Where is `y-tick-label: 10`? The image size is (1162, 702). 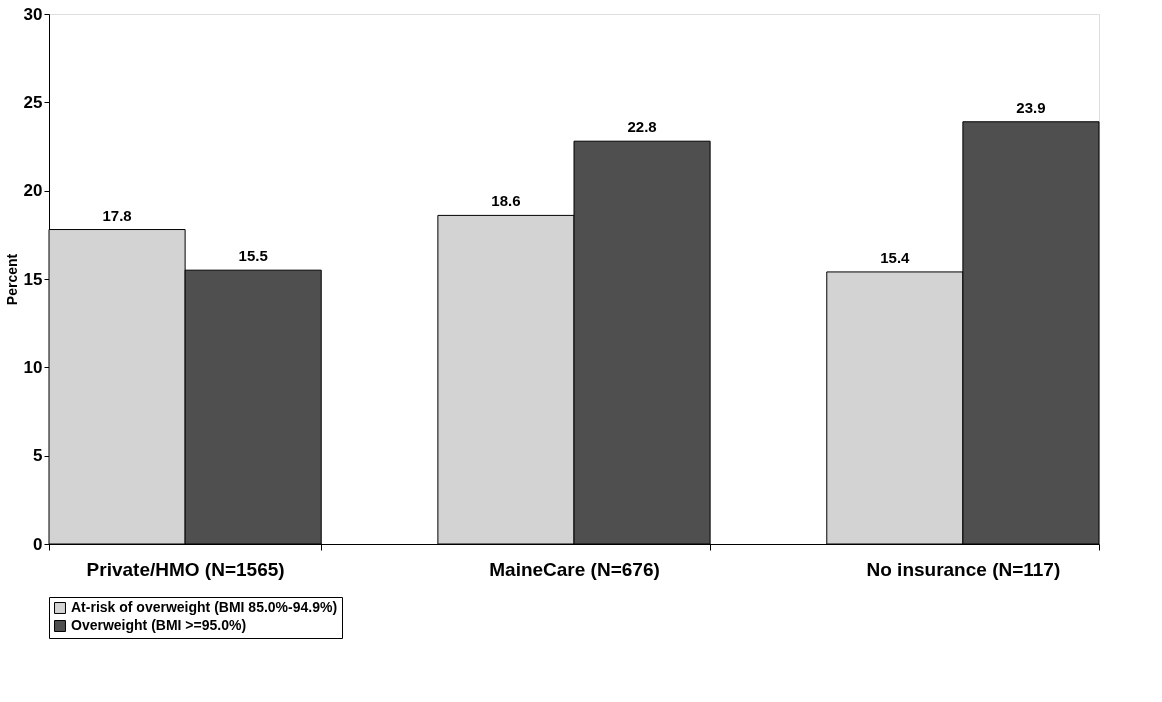
y-tick-label: 10 is located at coordinates (33, 367).